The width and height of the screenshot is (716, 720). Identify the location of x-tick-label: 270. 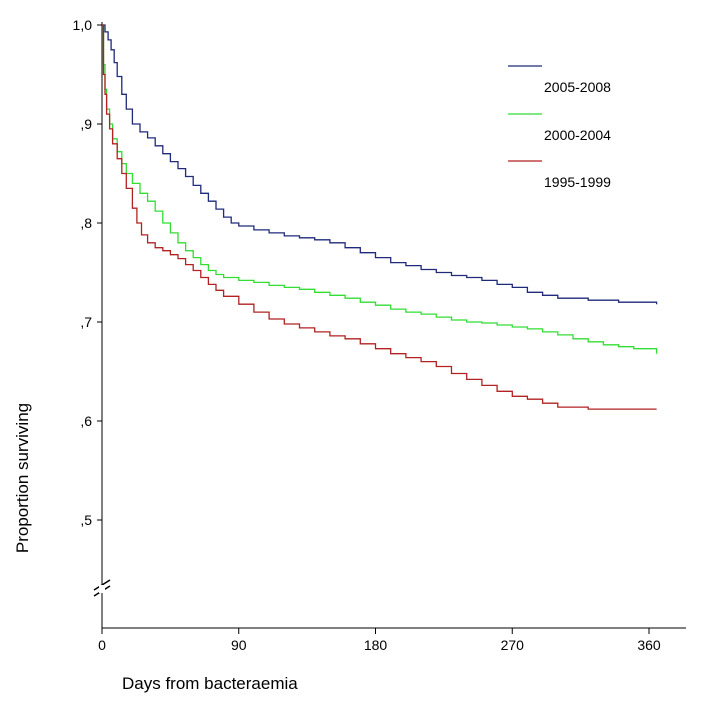
(513, 645).